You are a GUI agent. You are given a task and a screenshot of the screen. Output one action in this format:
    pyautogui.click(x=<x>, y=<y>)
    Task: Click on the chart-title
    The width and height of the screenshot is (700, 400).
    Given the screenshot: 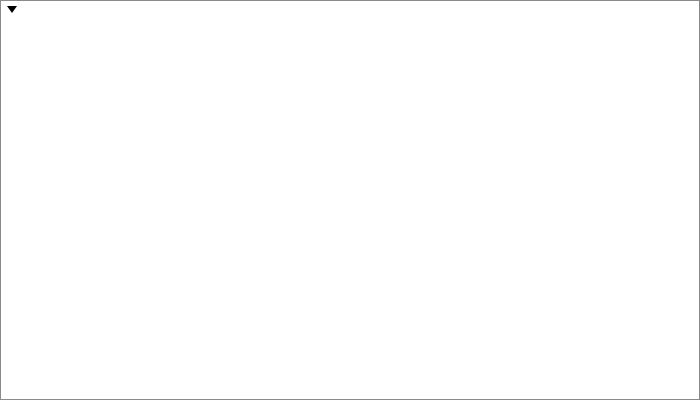 What is the action you would take?
    pyautogui.click(x=20, y=9)
    